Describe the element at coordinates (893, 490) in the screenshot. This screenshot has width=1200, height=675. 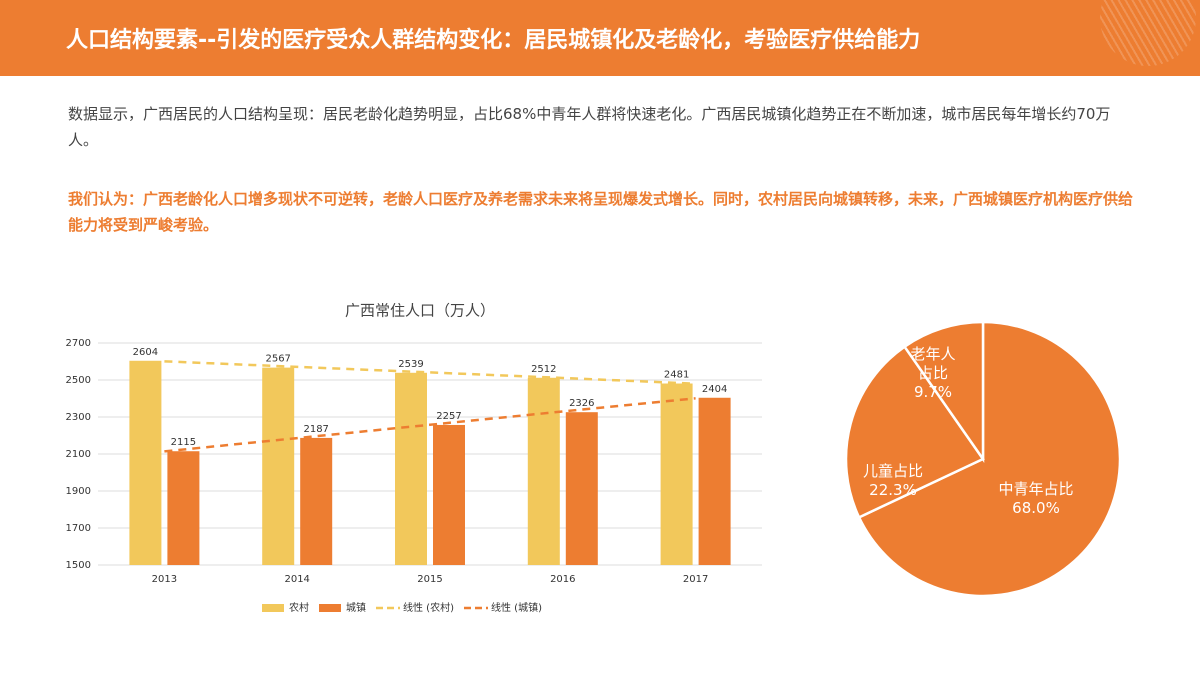
I see `pie-value-label: 22.3%` at that location.